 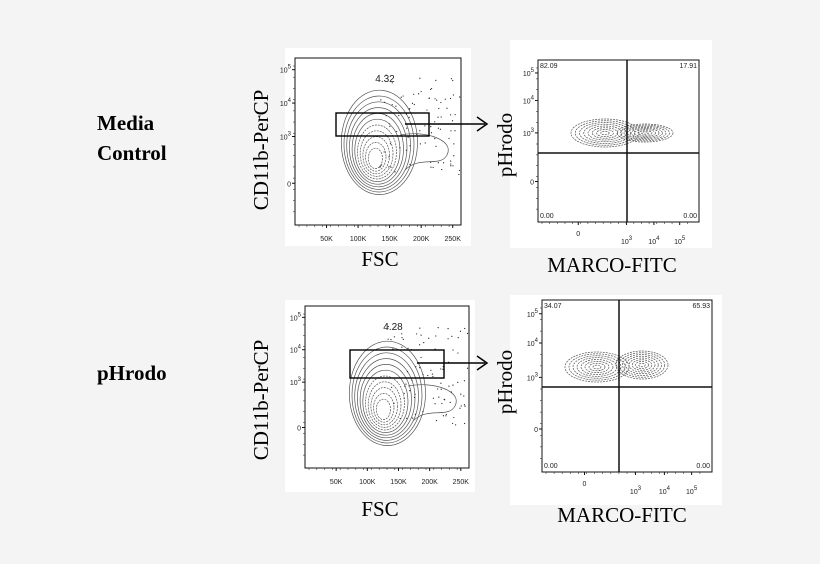 I want to click on quadrant-upper-right-value: 17.91, so click(x=688, y=66).